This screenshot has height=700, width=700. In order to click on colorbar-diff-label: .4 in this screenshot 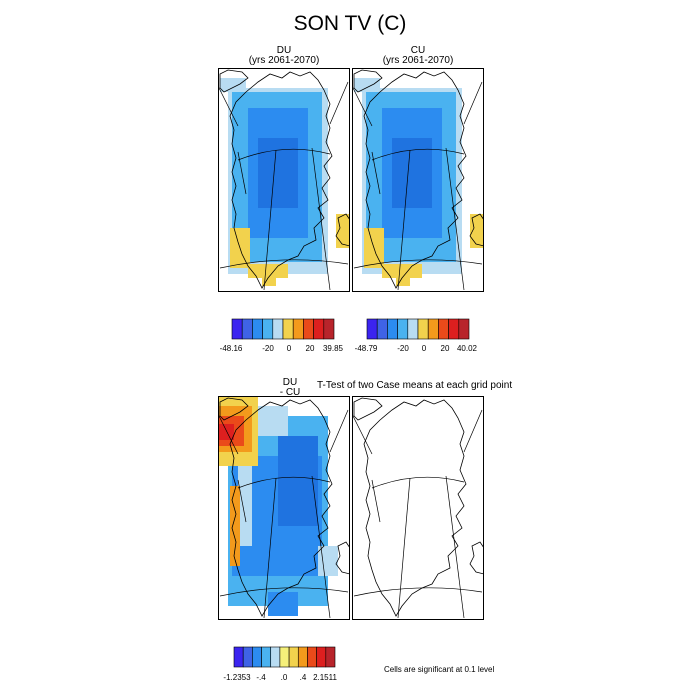, I will do `click(303, 677)`.